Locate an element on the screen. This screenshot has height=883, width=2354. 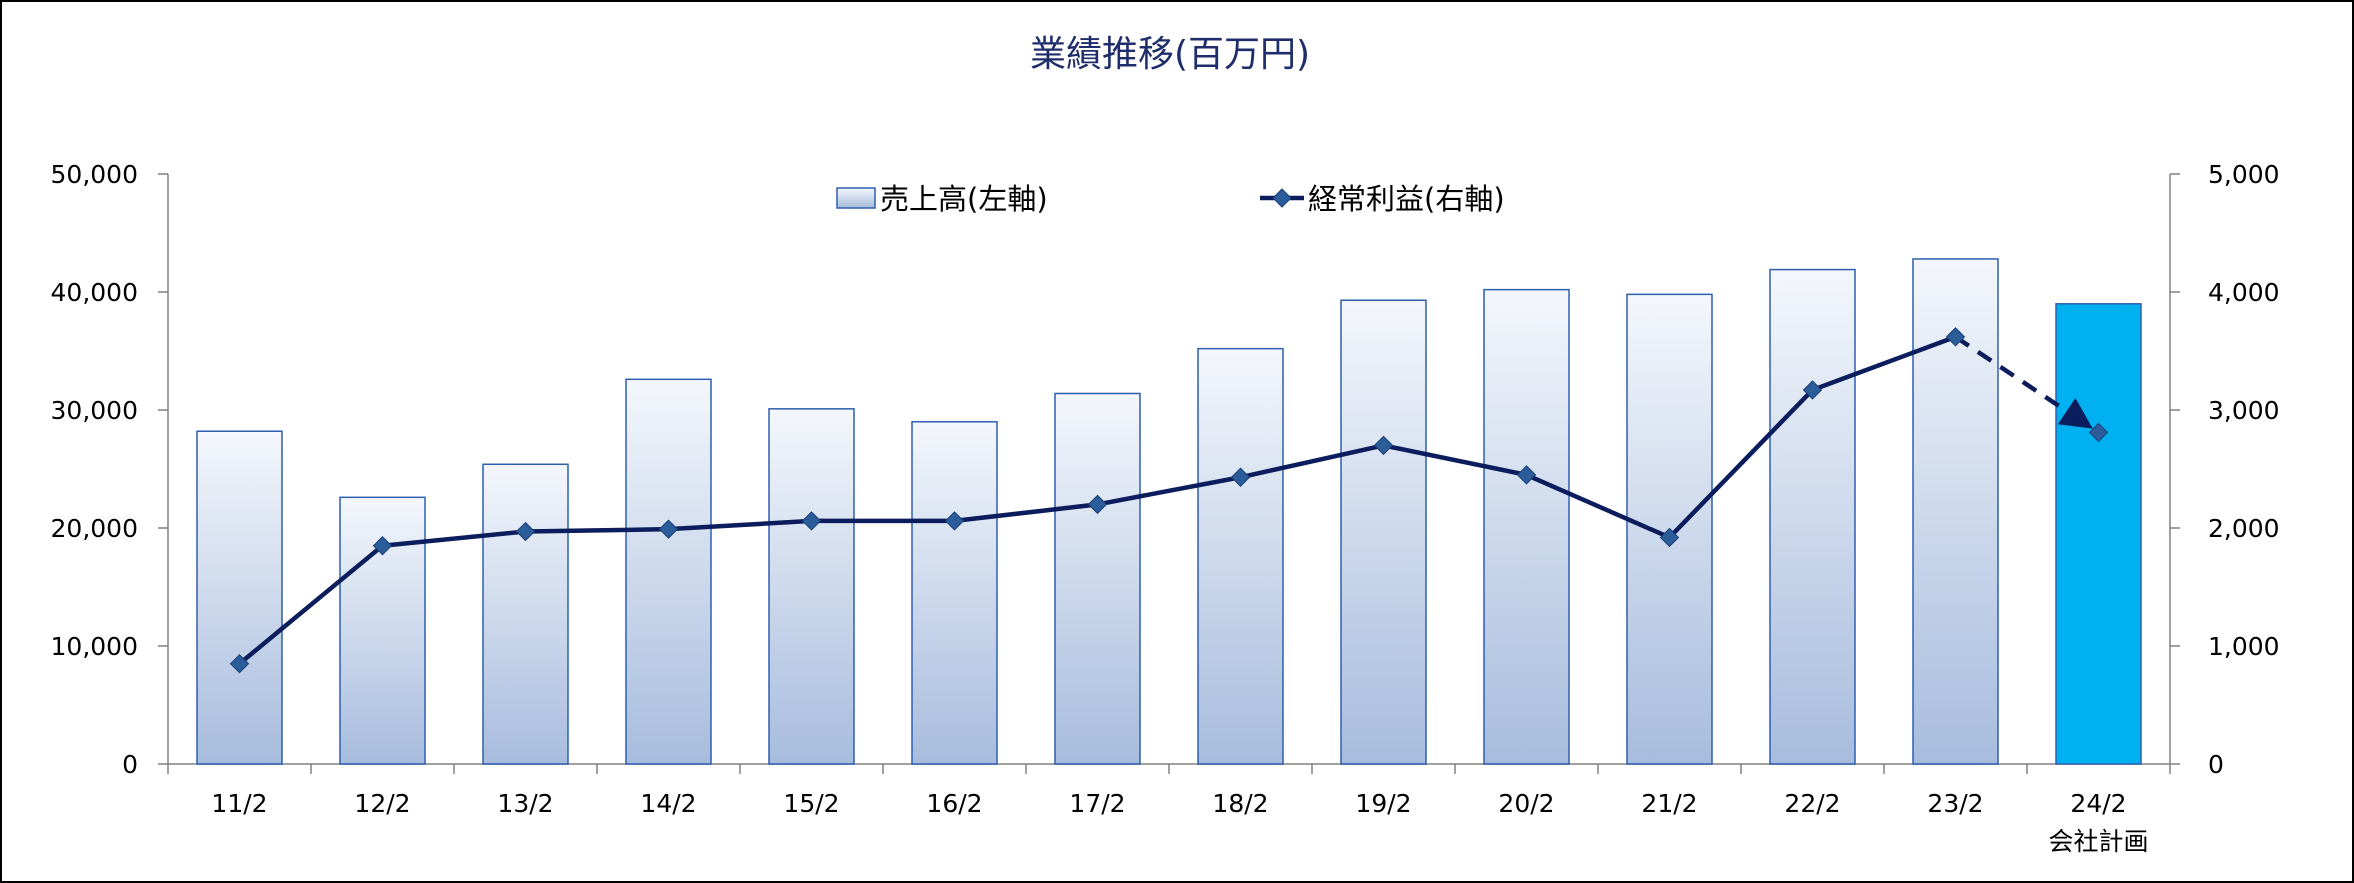
x-tick-label: 12/2 is located at coordinates (382, 803).